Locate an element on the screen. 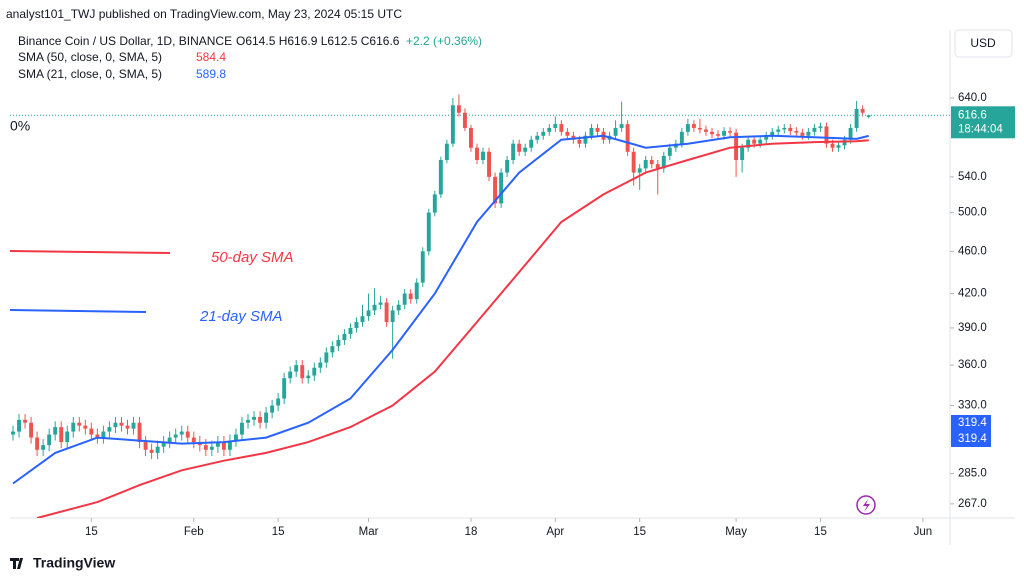  legend-name: SMA (50, close, 0, SMA, 5) is located at coordinates (90, 57).